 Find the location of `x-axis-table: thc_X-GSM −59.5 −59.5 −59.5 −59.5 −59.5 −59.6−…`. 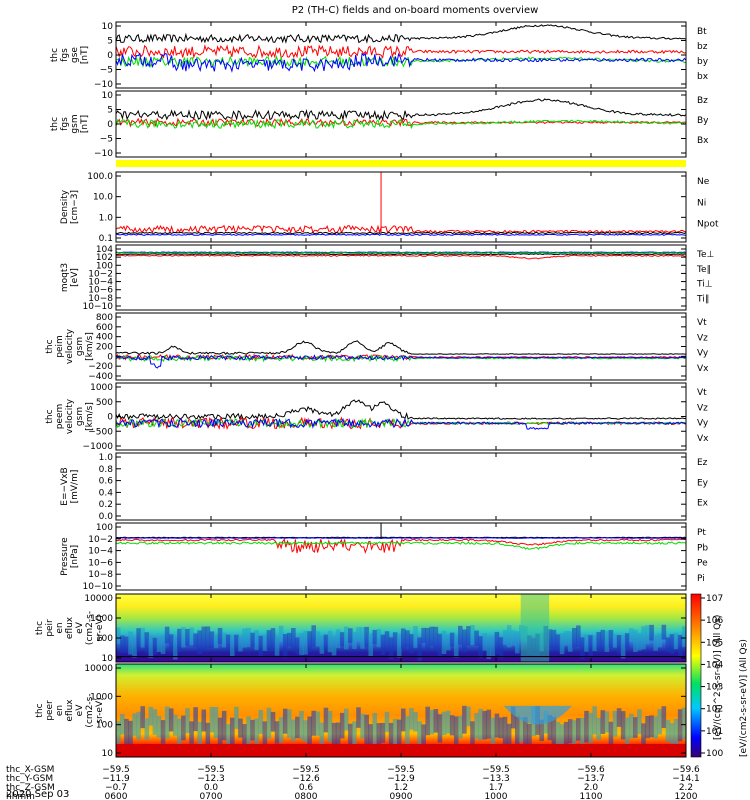

x-axis-table: thc_X-GSM −59.5 −59.5 −59.5 −59.5 −59.5 −59.6−… is located at coordinates (353, 782).